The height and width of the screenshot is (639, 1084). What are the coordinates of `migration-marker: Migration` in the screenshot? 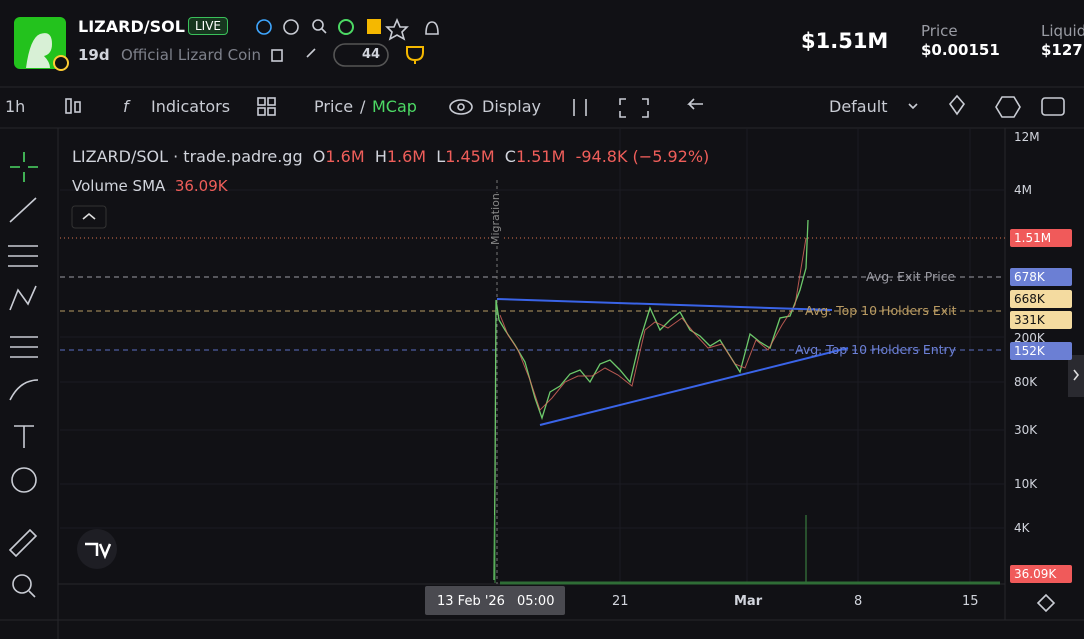 It's located at (495, 219).